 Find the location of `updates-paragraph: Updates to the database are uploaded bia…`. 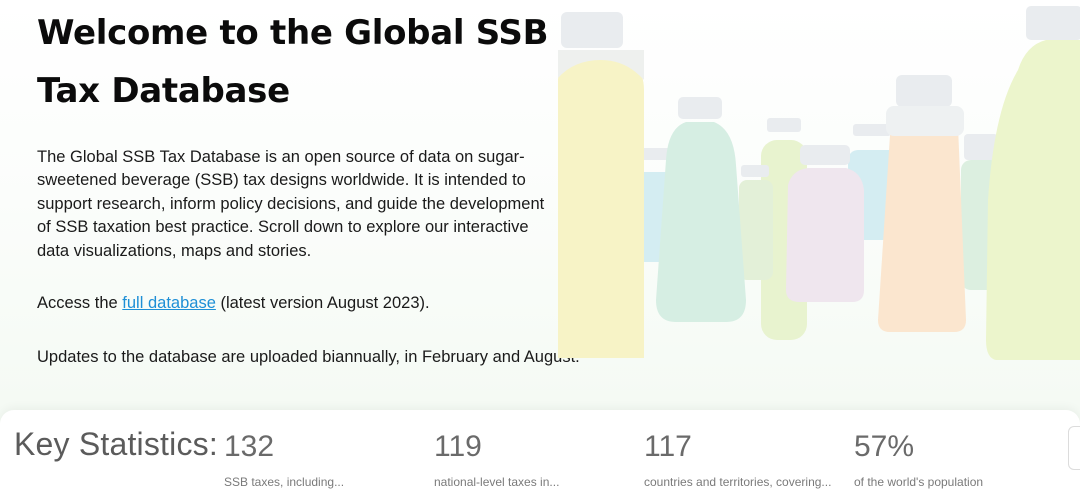

updates-paragraph: Updates to the database are uploaded bia… is located at coordinates (308, 357).